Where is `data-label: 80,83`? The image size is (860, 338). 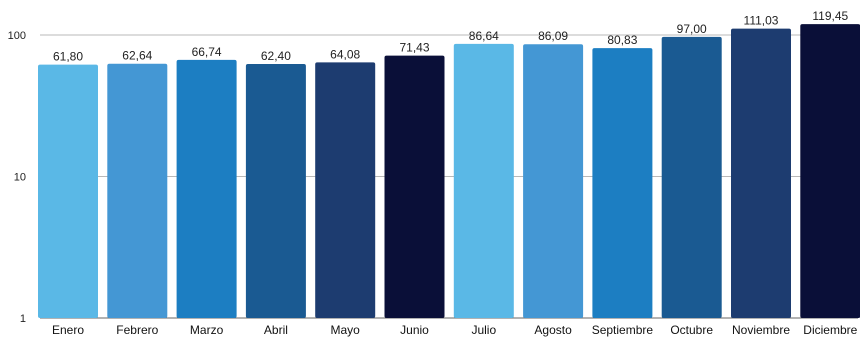 data-label: 80,83 is located at coordinates (622, 40).